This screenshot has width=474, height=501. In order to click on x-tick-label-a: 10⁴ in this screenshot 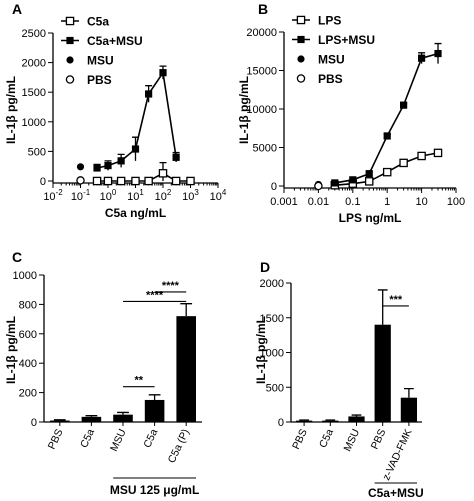, I will do `click(218, 195)`.